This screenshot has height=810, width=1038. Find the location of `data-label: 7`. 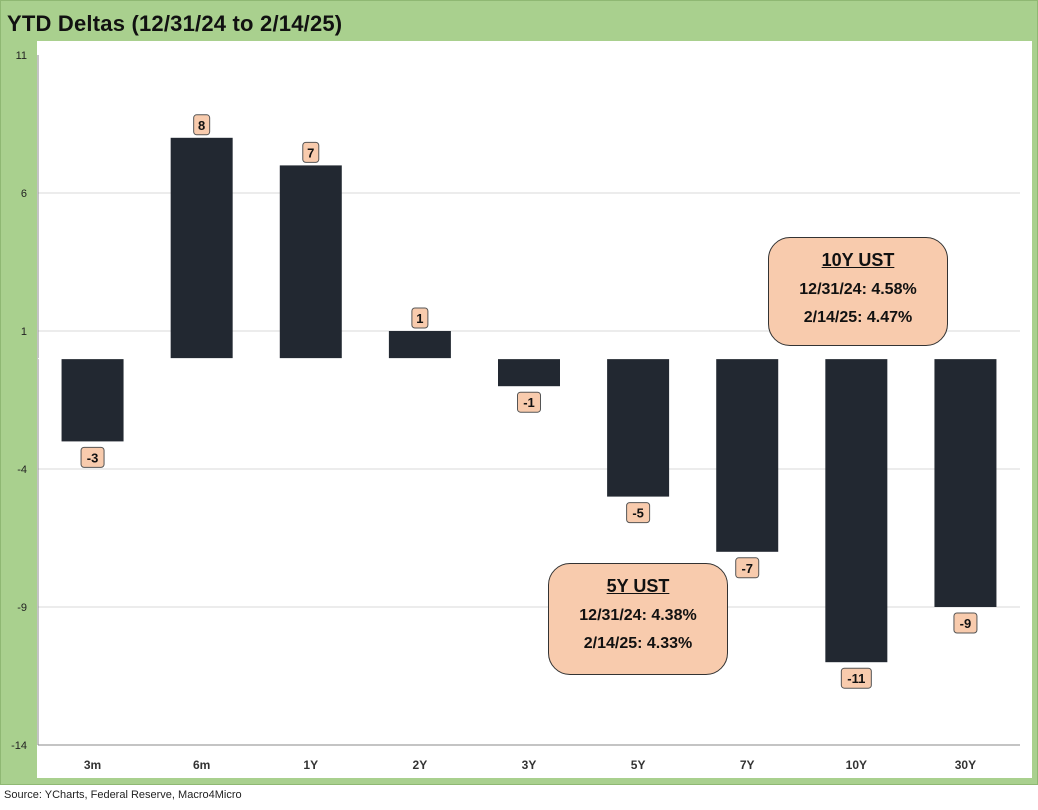

data-label: 7 is located at coordinates (310, 152).